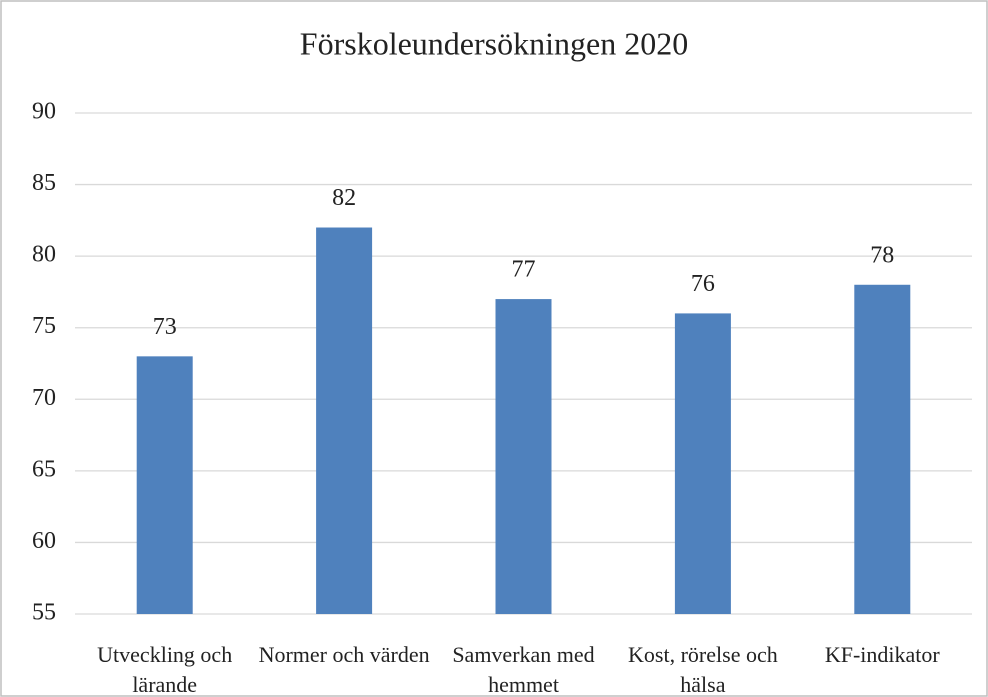 This screenshot has height=697, width=988. What do you see at coordinates (44, 183) in the screenshot?
I see `y-tick-label: 85` at bounding box center [44, 183].